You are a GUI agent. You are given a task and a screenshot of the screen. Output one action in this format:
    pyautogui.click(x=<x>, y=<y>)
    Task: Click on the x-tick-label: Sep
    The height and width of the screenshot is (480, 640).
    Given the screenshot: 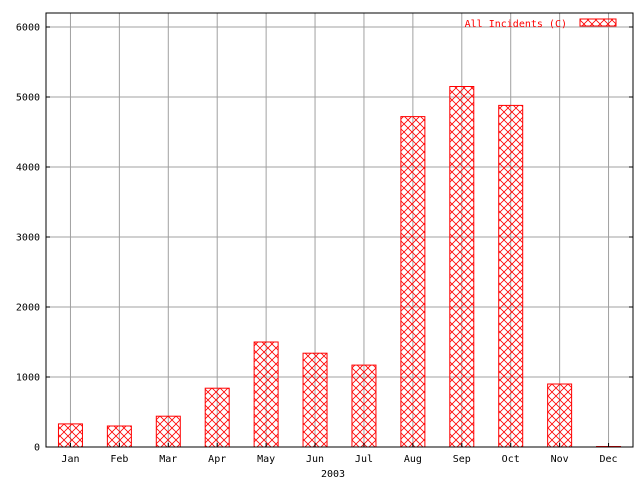 What is the action you would take?
    pyautogui.click(x=462, y=459)
    